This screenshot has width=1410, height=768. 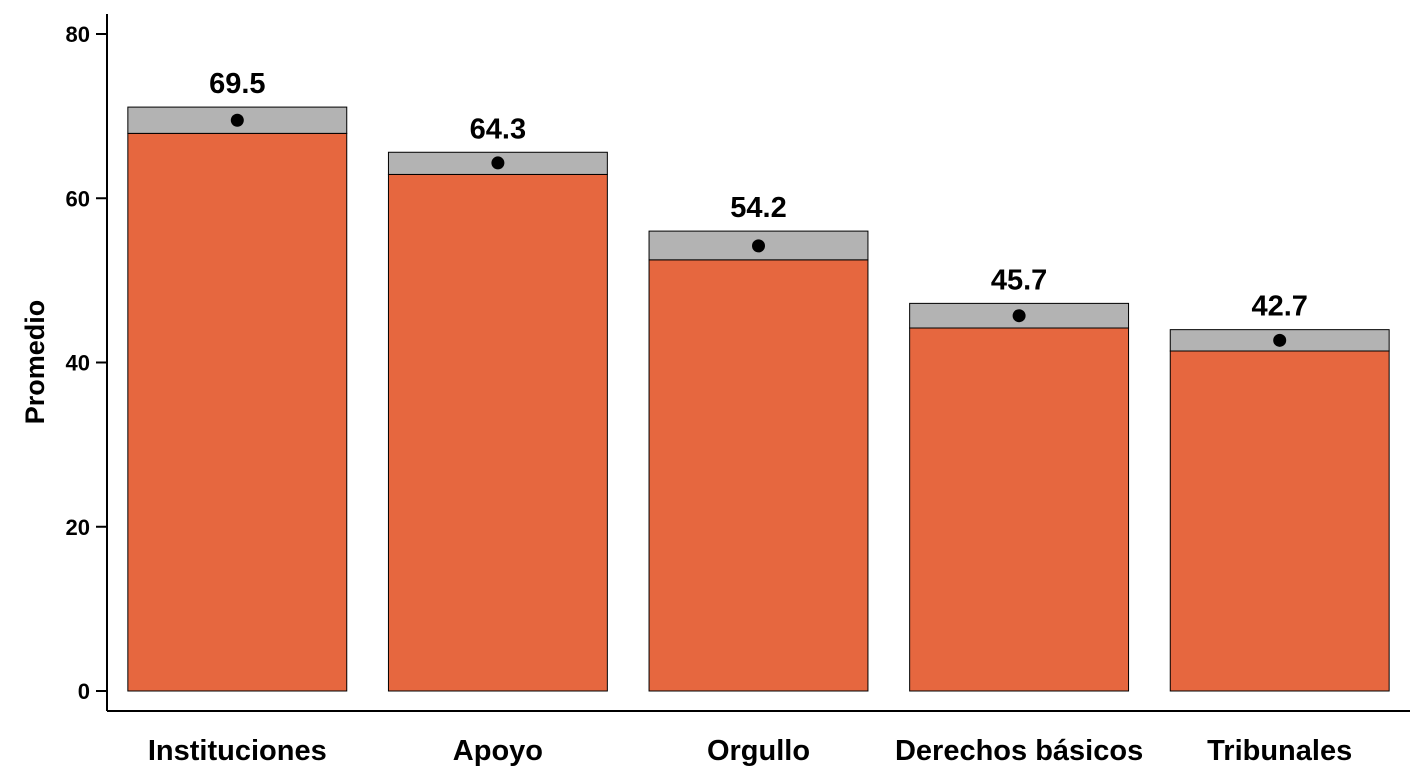 What do you see at coordinates (84, 691) in the screenshot?
I see `y-tick-label: 0` at bounding box center [84, 691].